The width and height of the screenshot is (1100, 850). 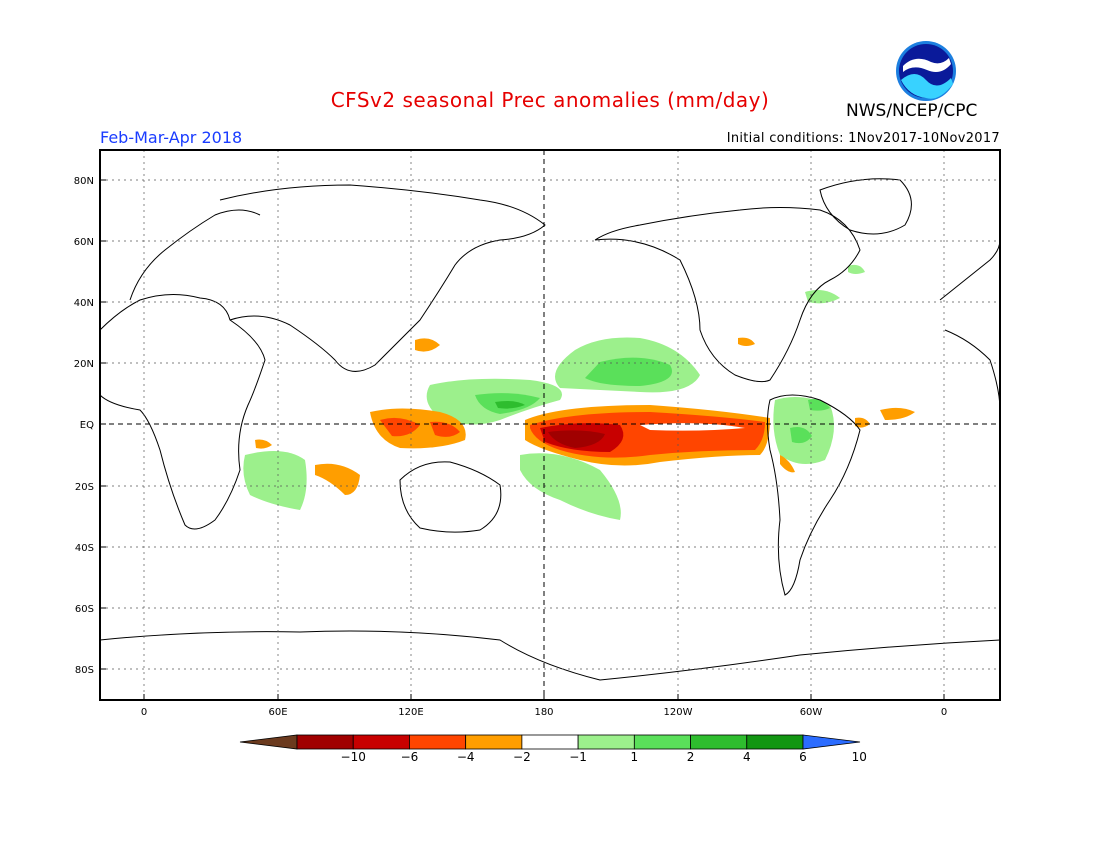 I want to click on initial-conditions-label: Initial conditions: 1Nov2017-10Nov2017, so click(x=863, y=138).